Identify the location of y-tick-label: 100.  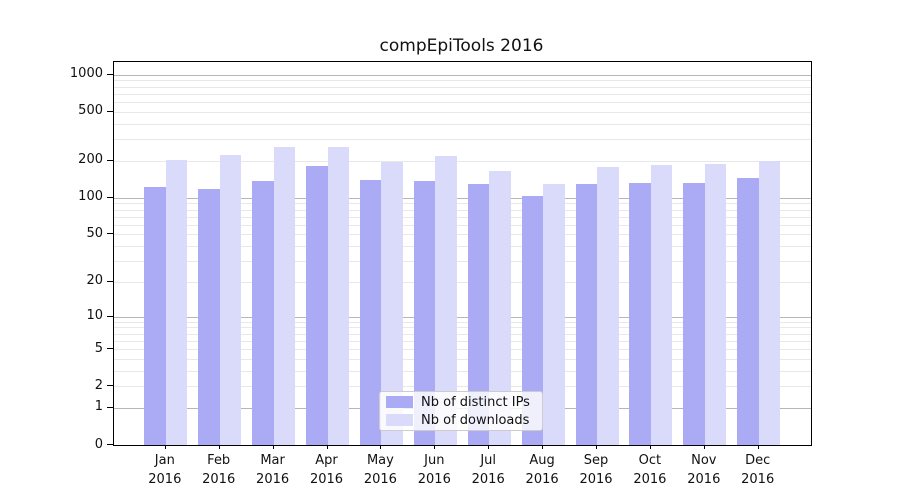
(90, 197).